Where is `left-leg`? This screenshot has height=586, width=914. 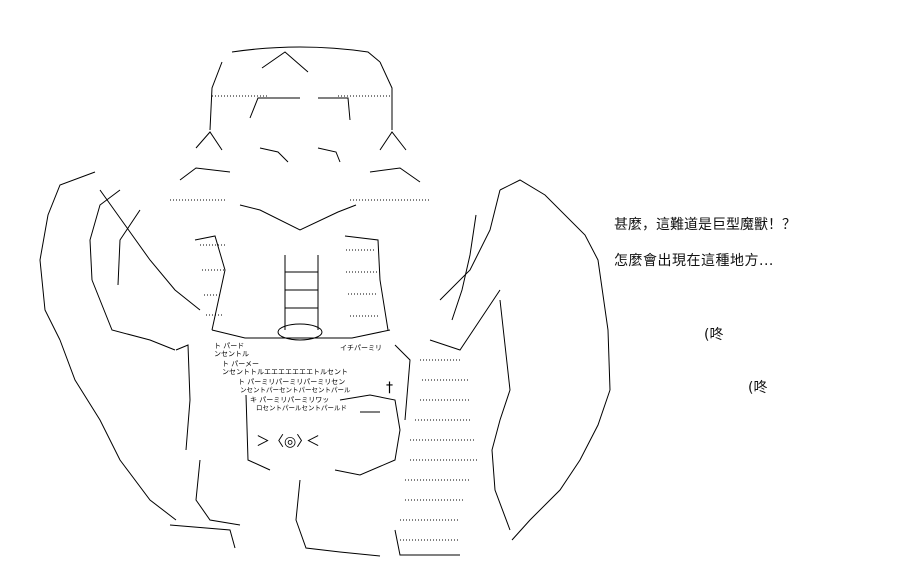 left-leg is located at coordinates (218, 492).